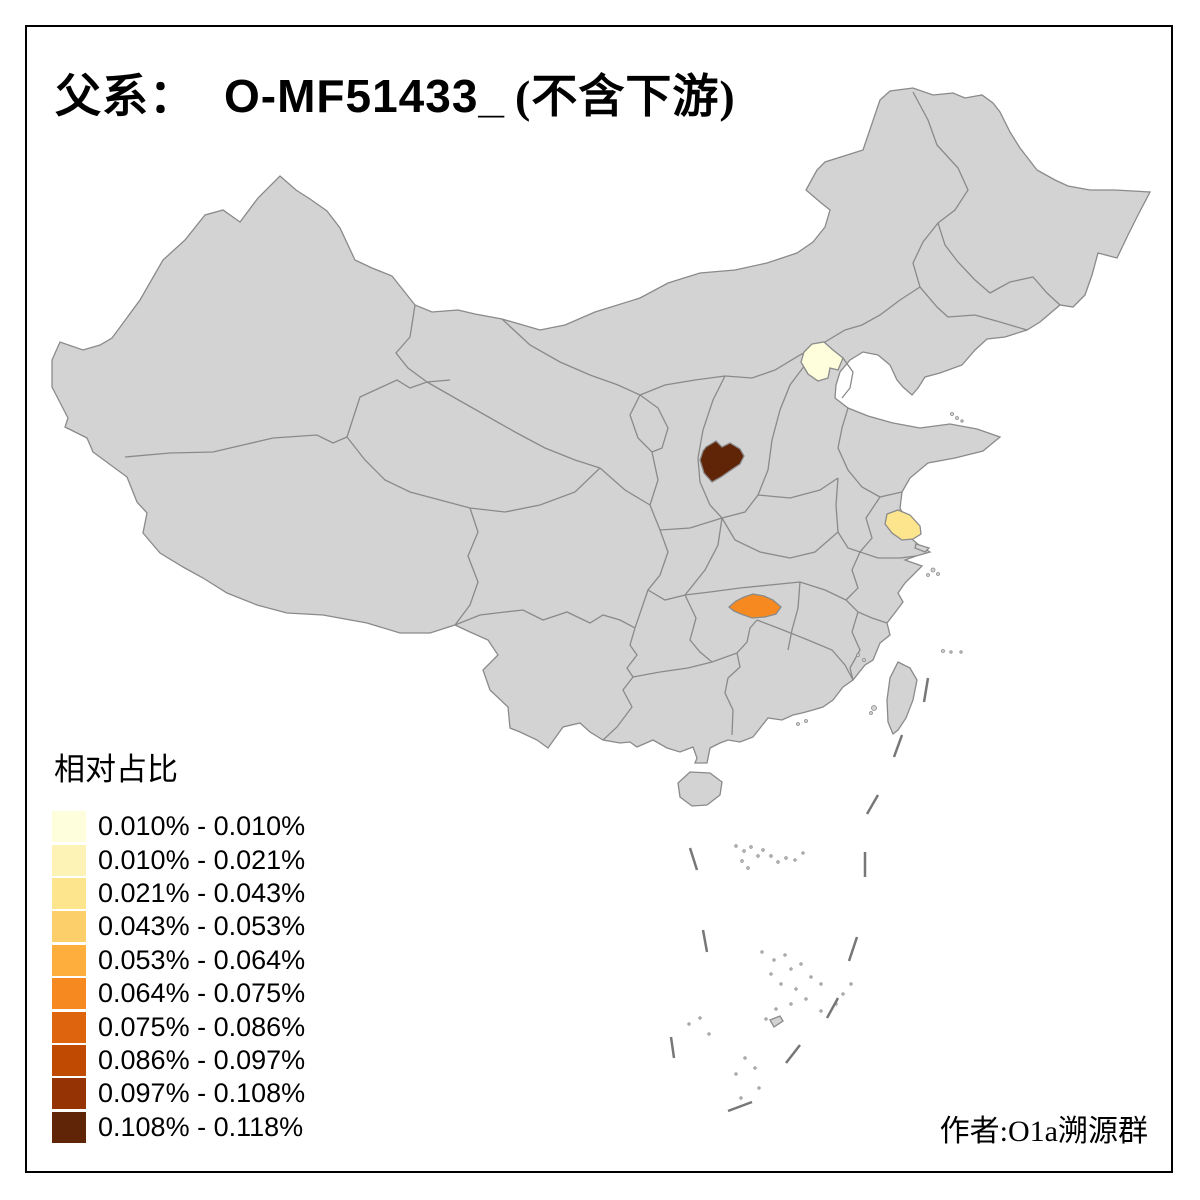 The height and width of the screenshot is (1200, 1200). I want to click on legend-item: 0.075% - 0.086%, so click(179, 1027).